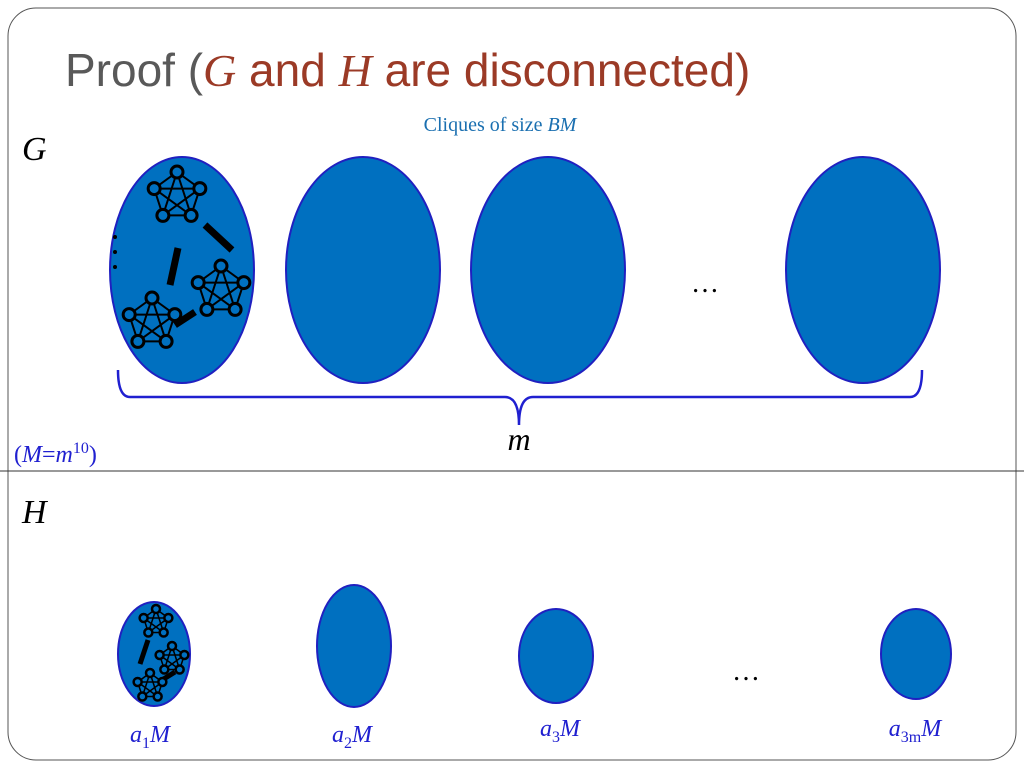 Image resolution: width=1024 pixels, height=768 pixels. I want to click on brace-label: m, so click(518, 439).